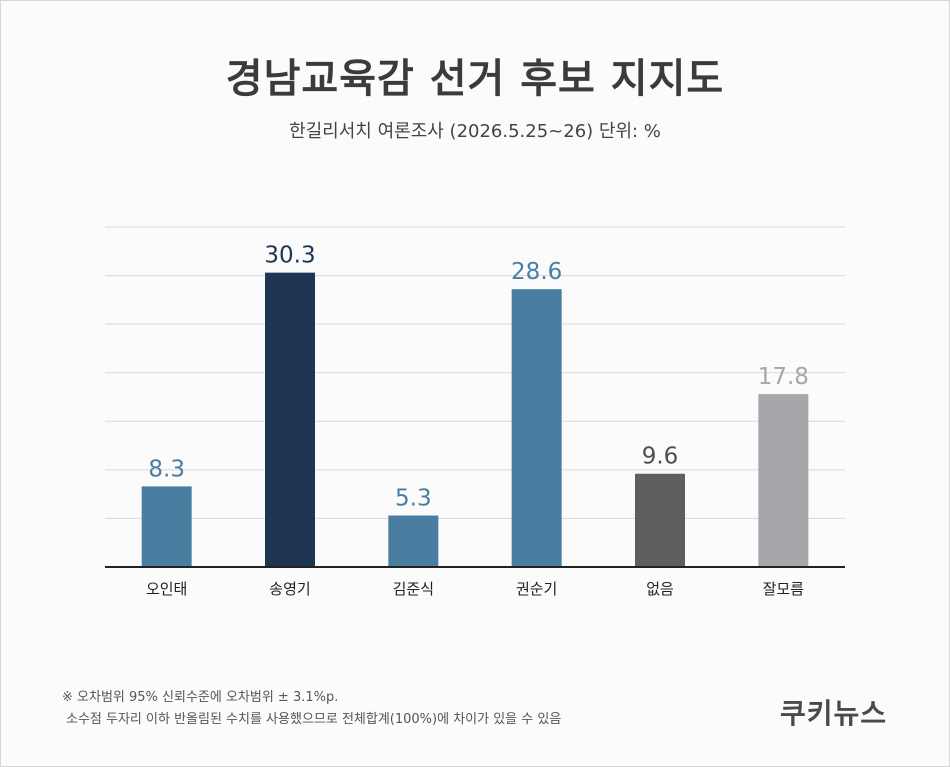  Describe the element at coordinates (200, 697) in the screenshot. I see `footnote-margin-of-error: ※ 오차범위 95% 신뢰수준에 오차범위 ± 3.1%p.` at that location.